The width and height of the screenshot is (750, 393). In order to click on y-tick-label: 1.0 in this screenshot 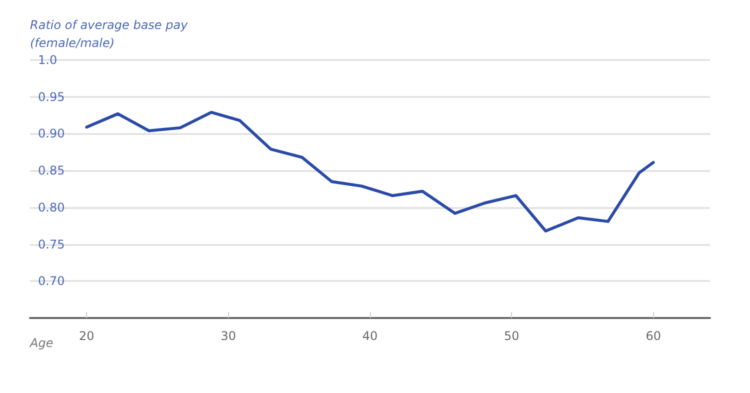, I will do `click(48, 60)`.